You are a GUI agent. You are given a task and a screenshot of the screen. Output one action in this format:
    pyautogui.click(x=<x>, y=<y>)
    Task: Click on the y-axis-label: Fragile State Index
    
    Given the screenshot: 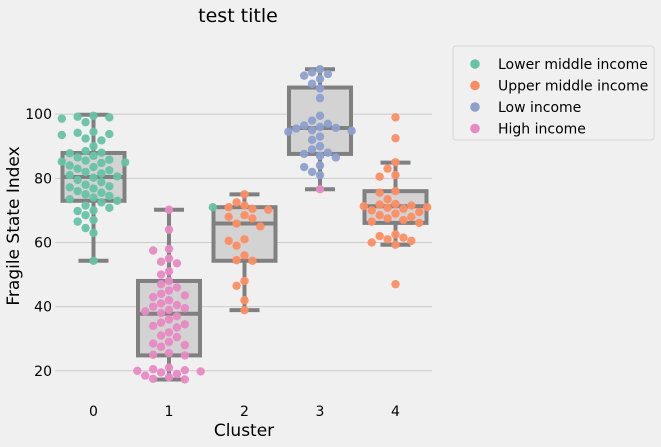 What is the action you would take?
    pyautogui.click(x=14, y=225)
    